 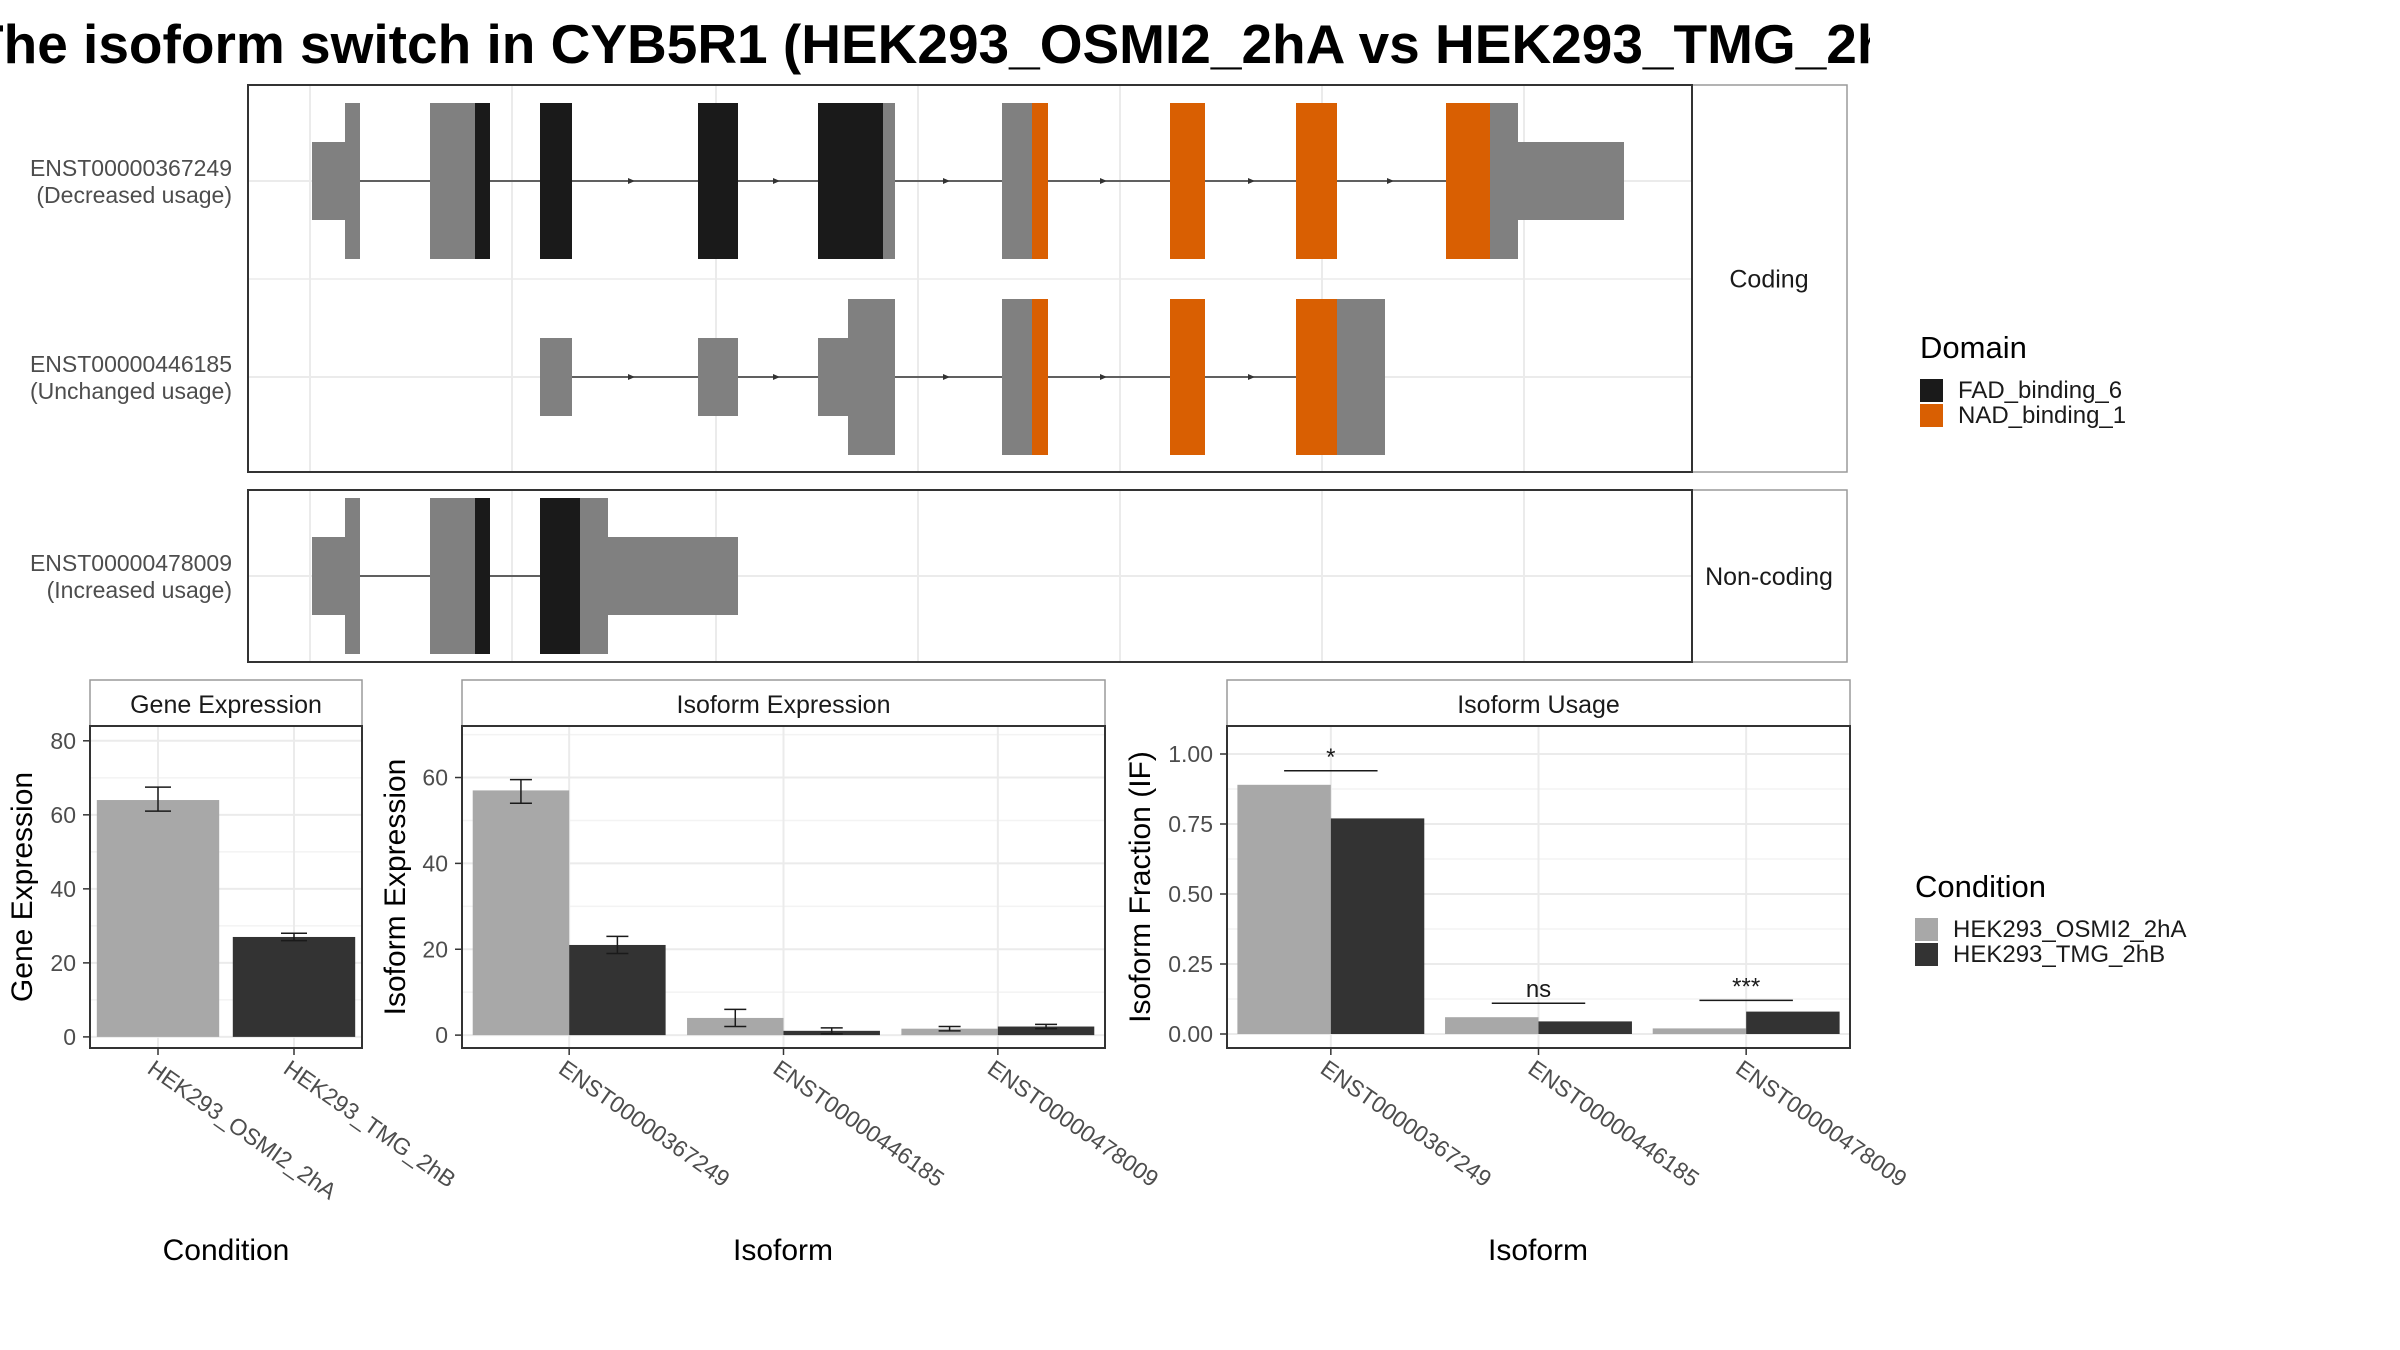 I want to click on y-tick-label: 0.25, so click(x=1190, y=964).